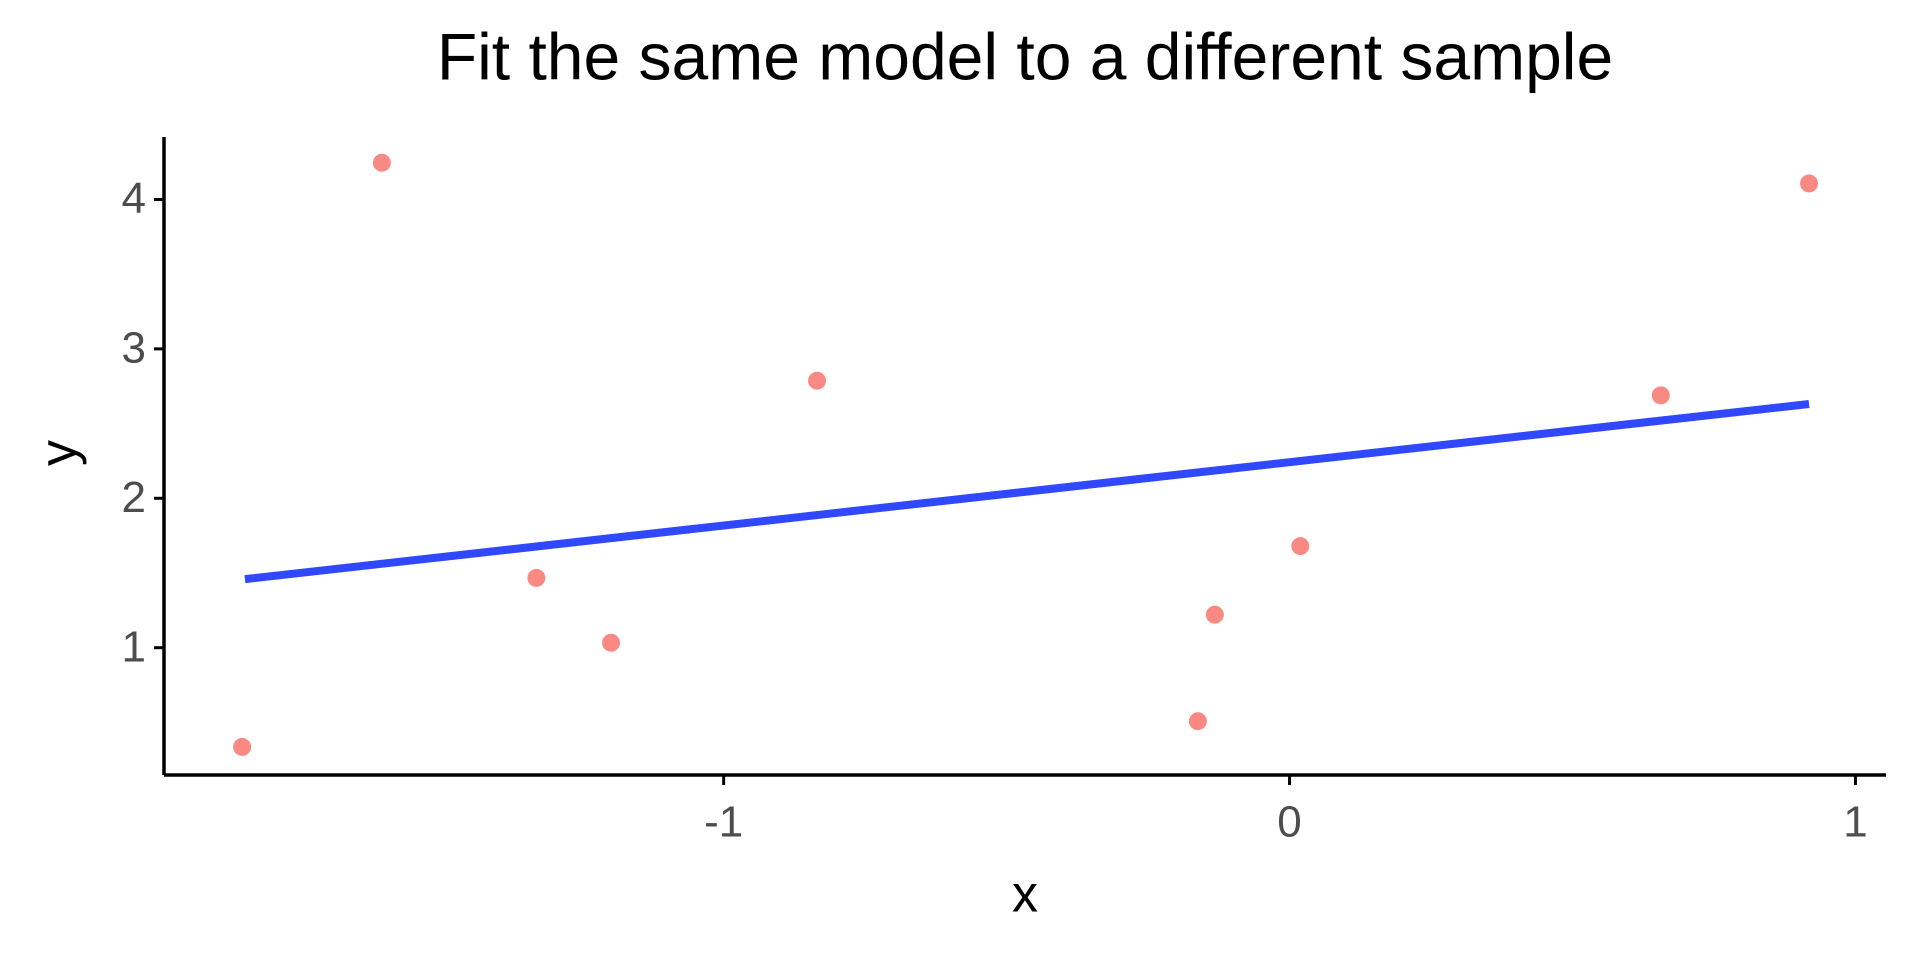 The width and height of the screenshot is (1920, 960). What do you see at coordinates (1025, 895) in the screenshot?
I see `x-axis-title: x` at bounding box center [1025, 895].